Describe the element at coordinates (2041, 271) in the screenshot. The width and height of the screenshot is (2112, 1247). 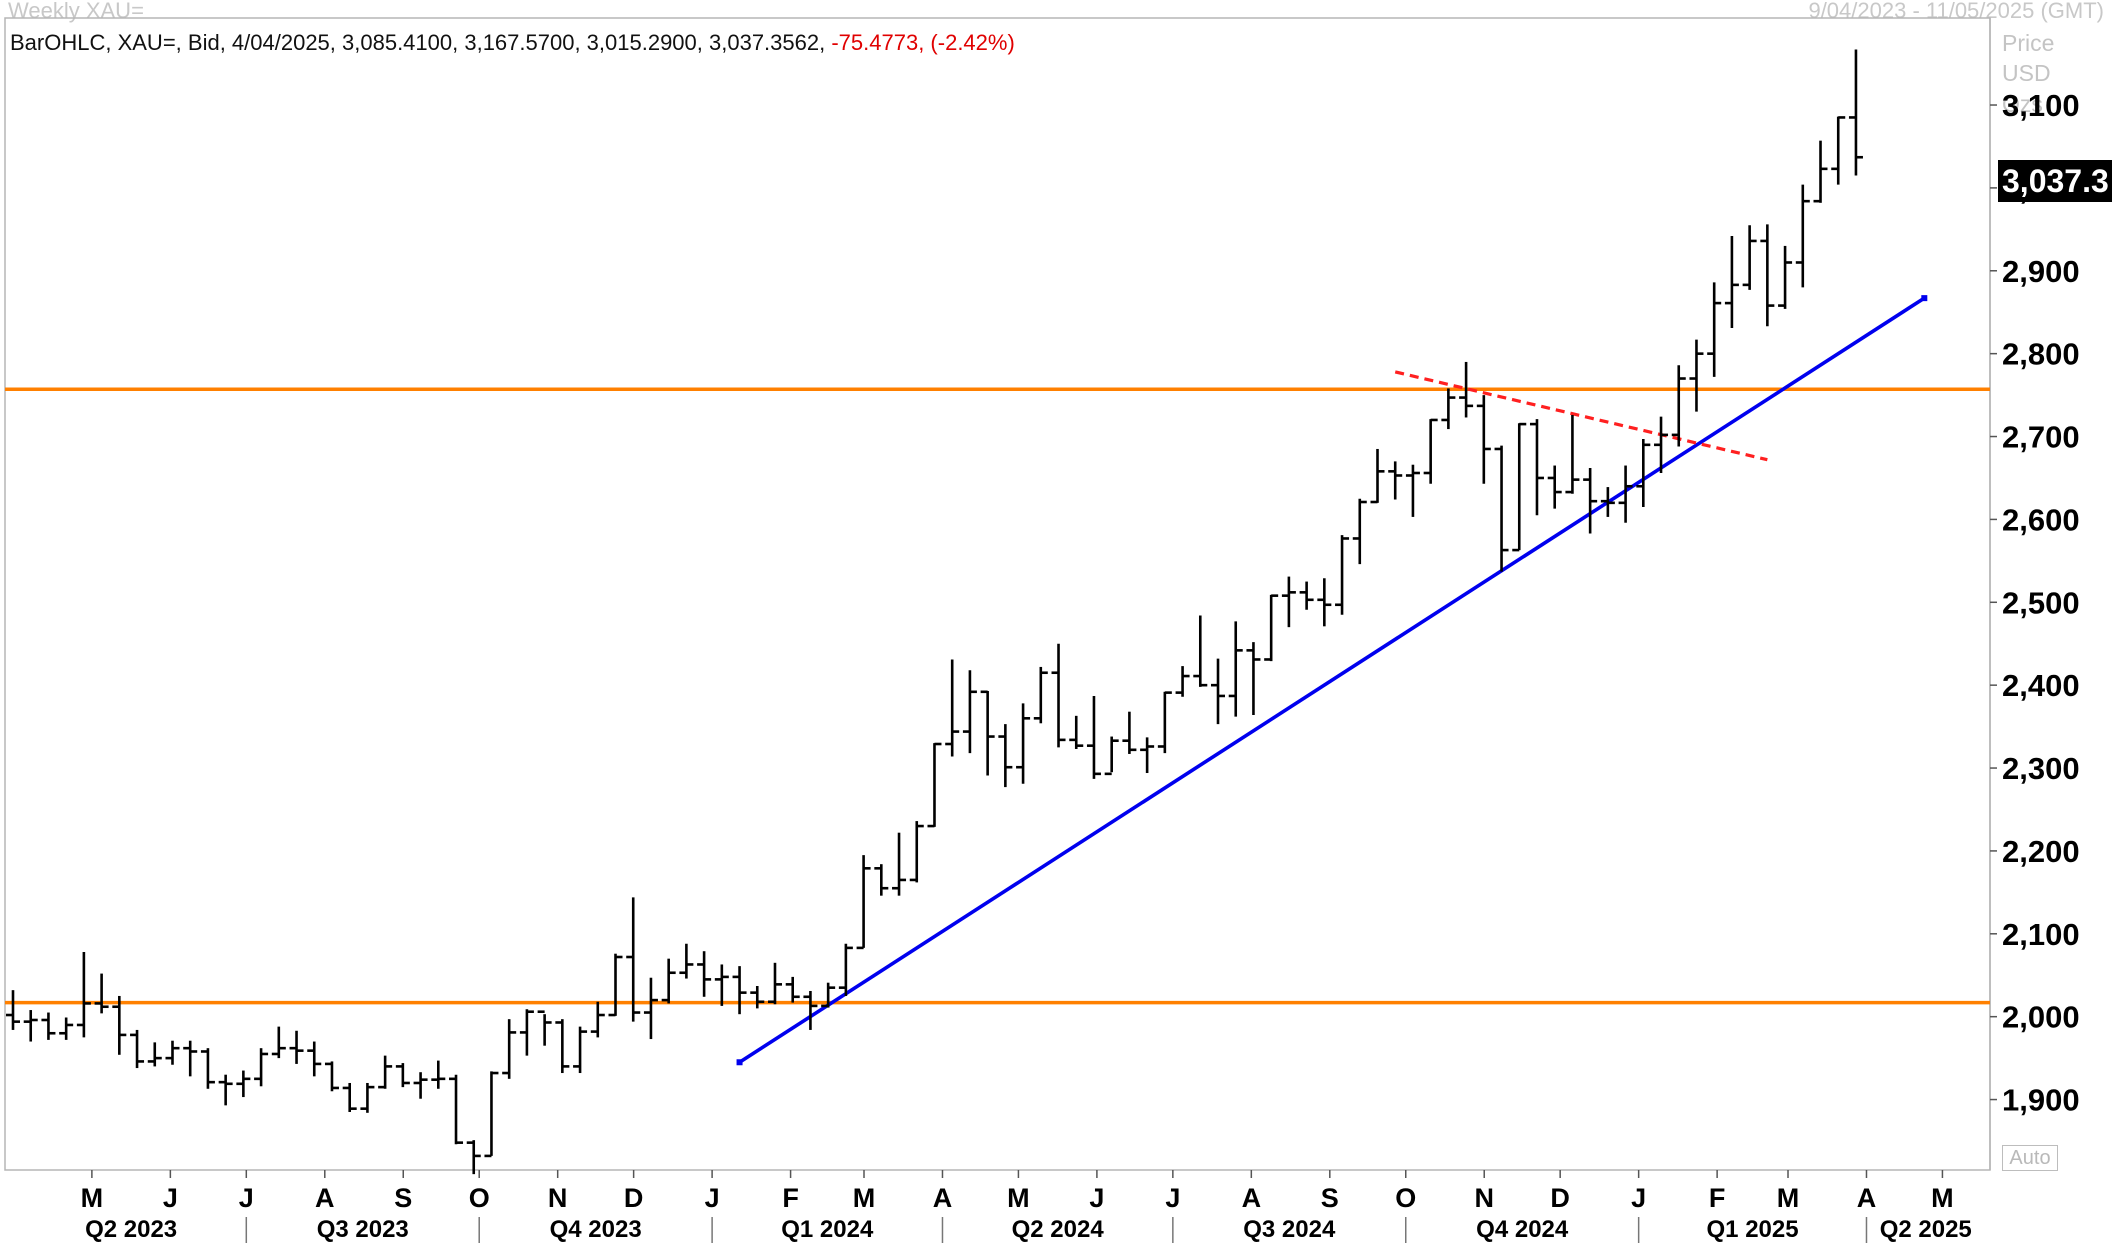
I see `y-tick-label: 2,900` at that location.